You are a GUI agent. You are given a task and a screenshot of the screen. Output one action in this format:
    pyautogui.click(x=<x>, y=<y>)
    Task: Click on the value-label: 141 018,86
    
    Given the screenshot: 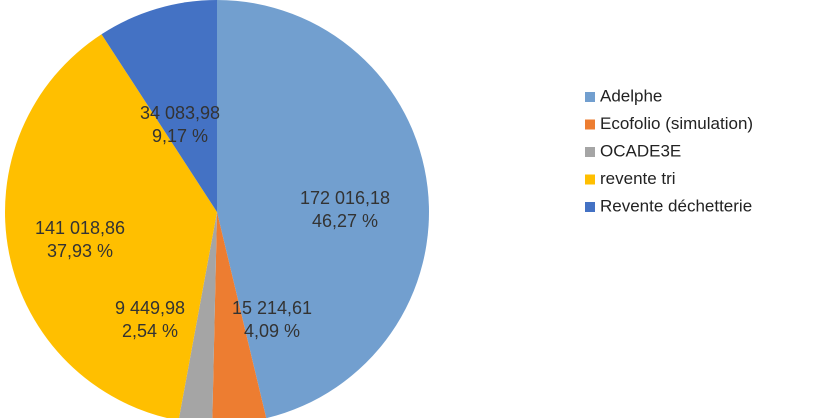 What is the action you would take?
    pyautogui.click(x=80, y=228)
    